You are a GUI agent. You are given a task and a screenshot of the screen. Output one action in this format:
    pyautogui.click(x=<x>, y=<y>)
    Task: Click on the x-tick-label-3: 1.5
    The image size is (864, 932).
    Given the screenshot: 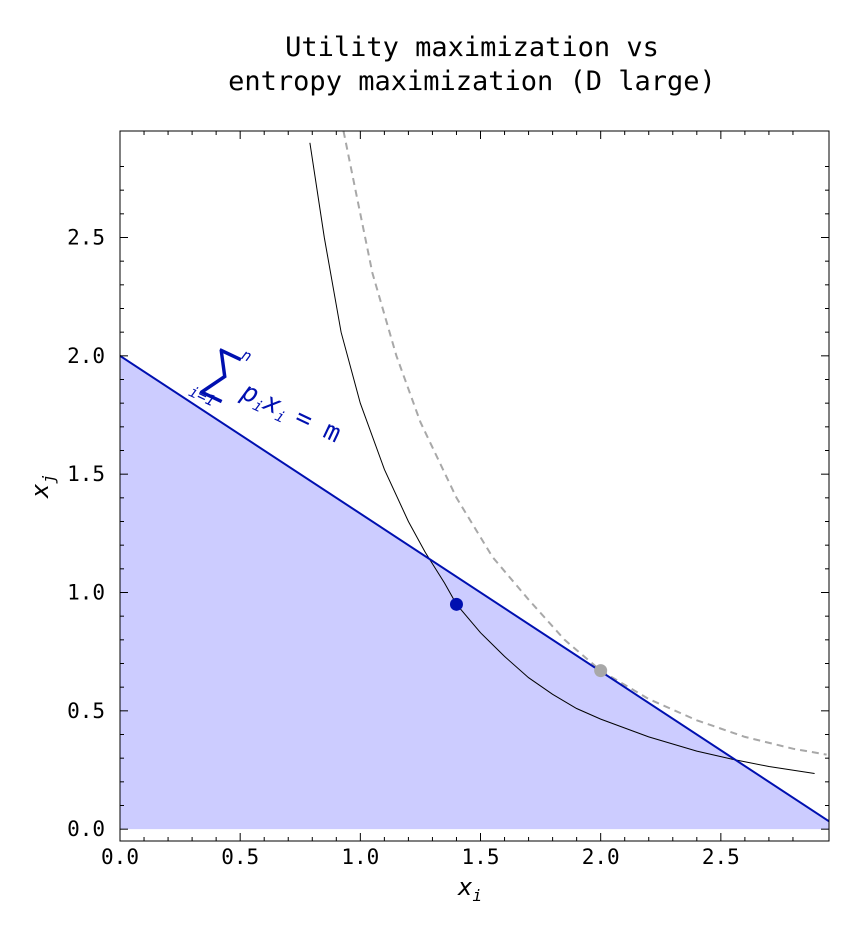 What is the action you would take?
    pyautogui.click(x=481, y=857)
    